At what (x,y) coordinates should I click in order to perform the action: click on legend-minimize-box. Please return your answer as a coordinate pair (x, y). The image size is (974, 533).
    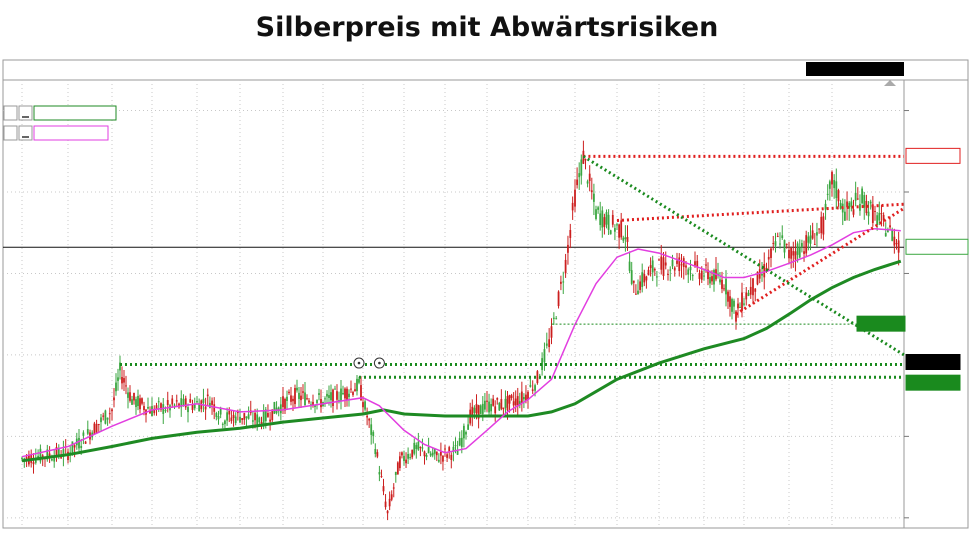
    Looking at the image, I should click on (25, 113).